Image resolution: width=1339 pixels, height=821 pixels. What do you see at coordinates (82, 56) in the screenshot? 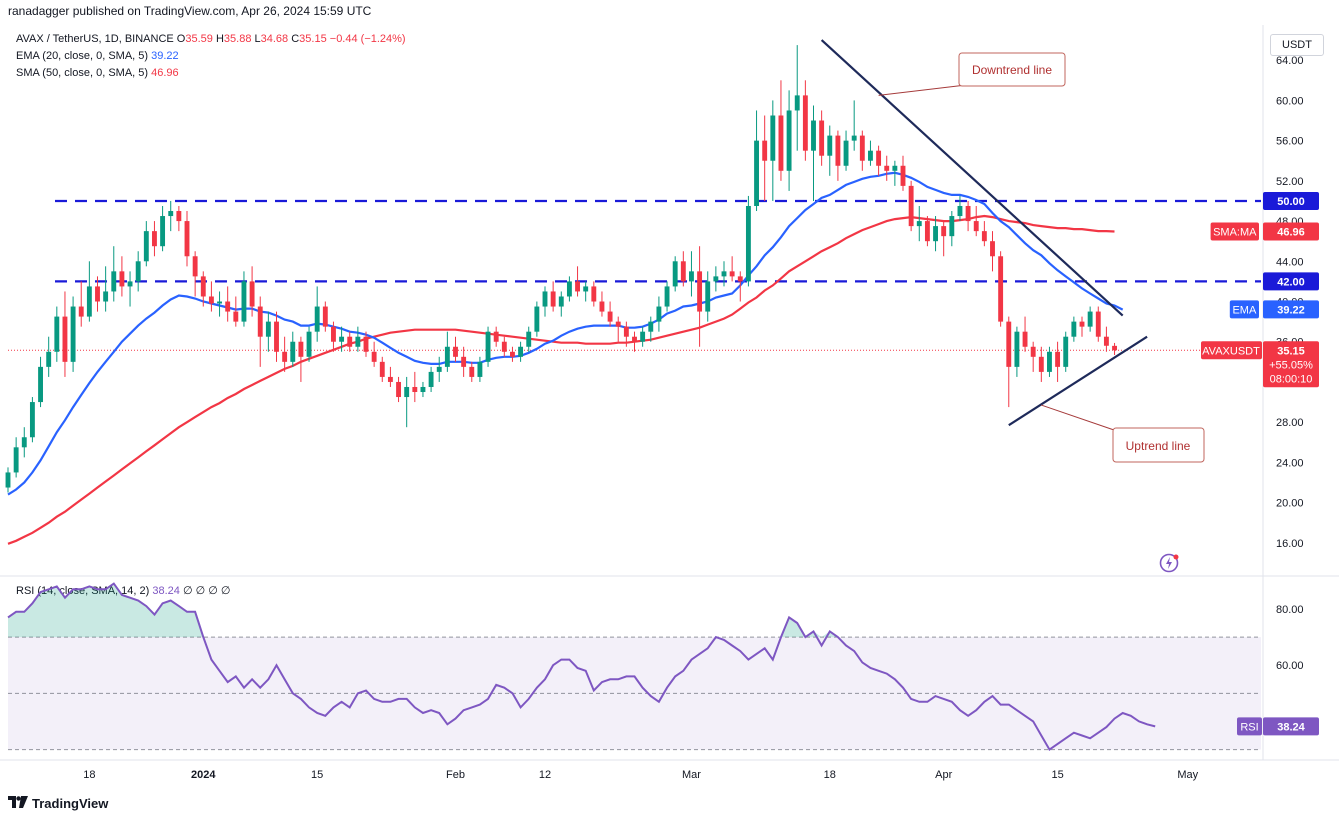
I see `ema-legend-label: EMA (20, close, 0, SMA, 5)` at bounding box center [82, 56].